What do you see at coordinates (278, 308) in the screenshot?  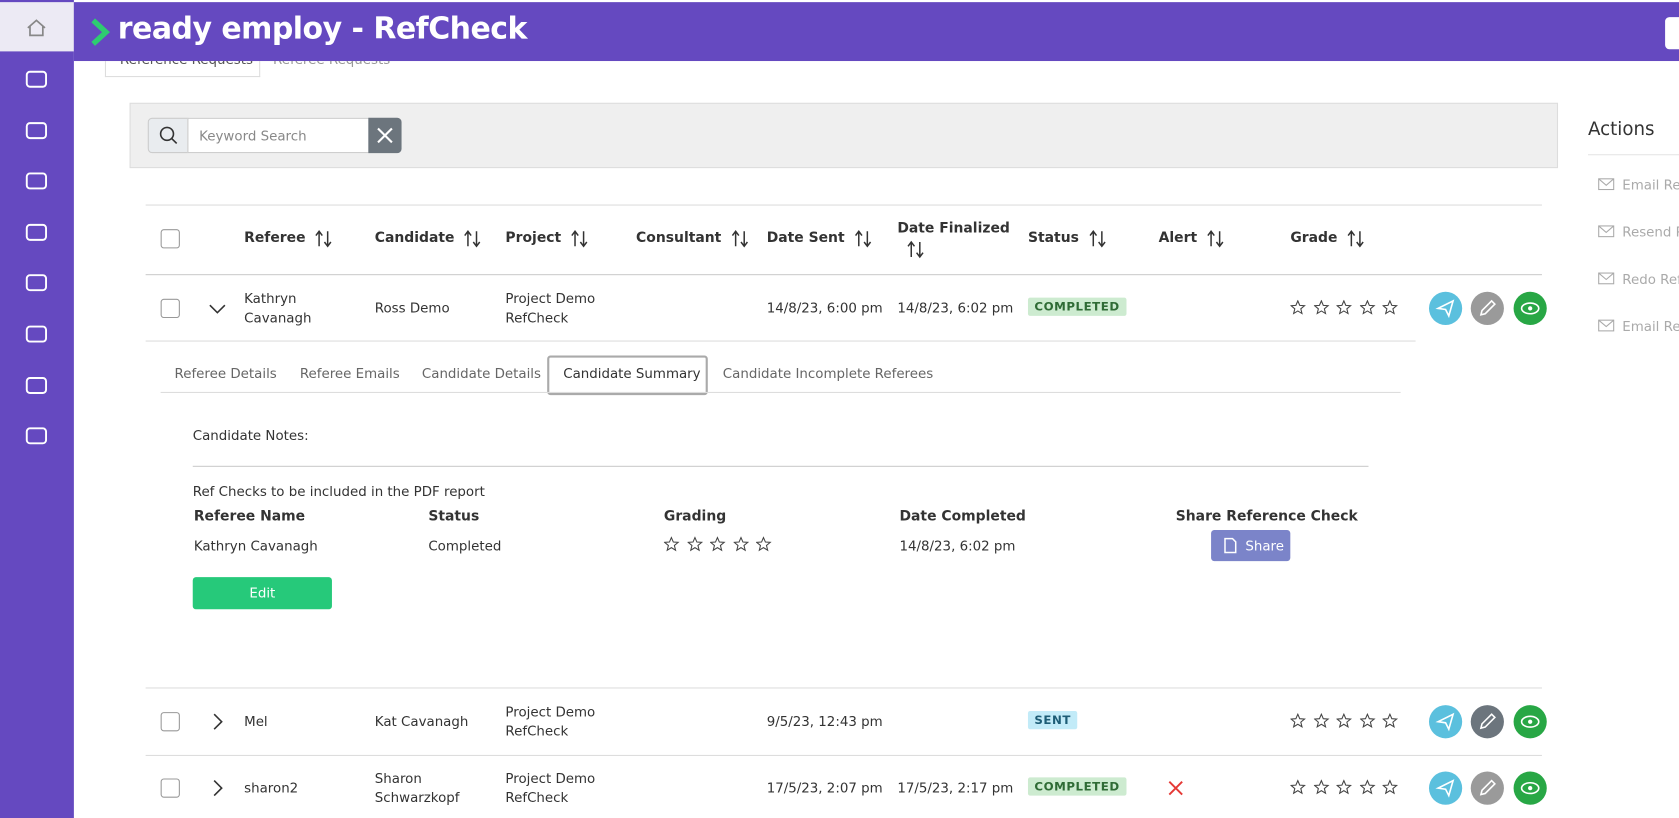 I see `table-cell: Kathryn Cavanagh` at bounding box center [278, 308].